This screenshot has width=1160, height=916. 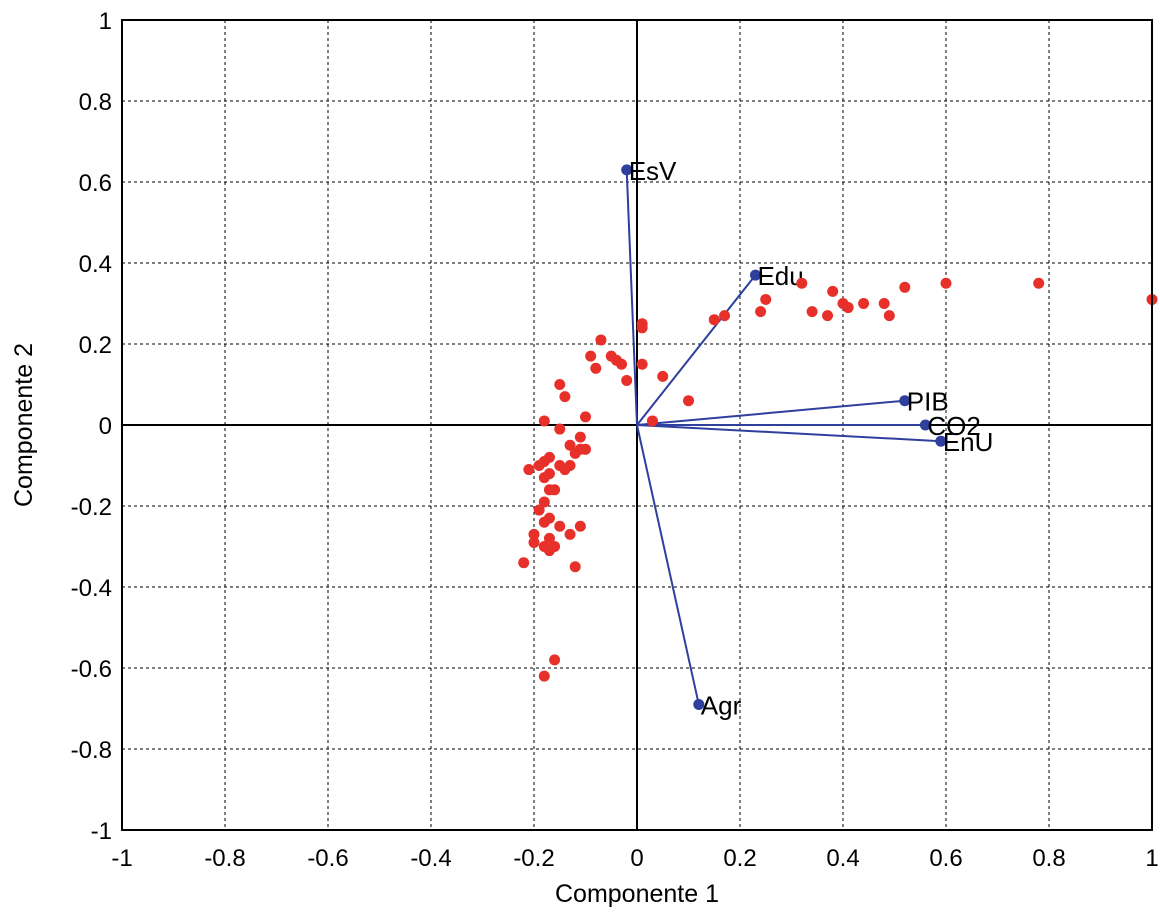 I want to click on x-tick-label: -0.4, so click(x=430, y=858).